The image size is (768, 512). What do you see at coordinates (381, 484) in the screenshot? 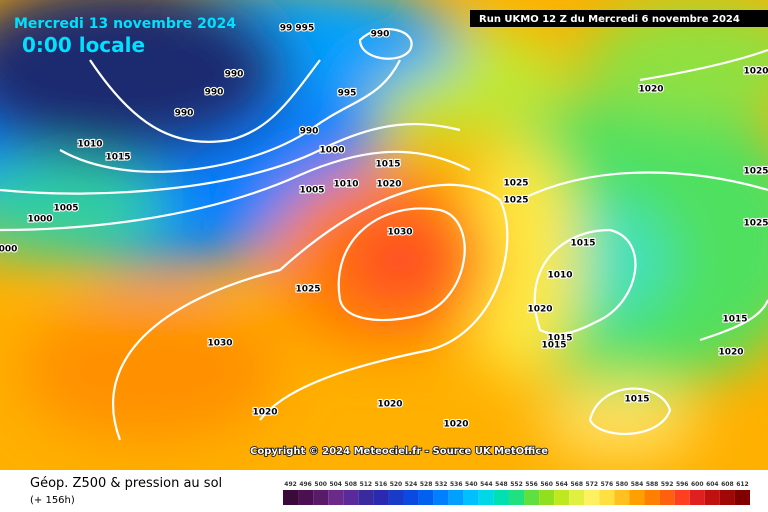
I see `legend-label: 516` at bounding box center [381, 484].